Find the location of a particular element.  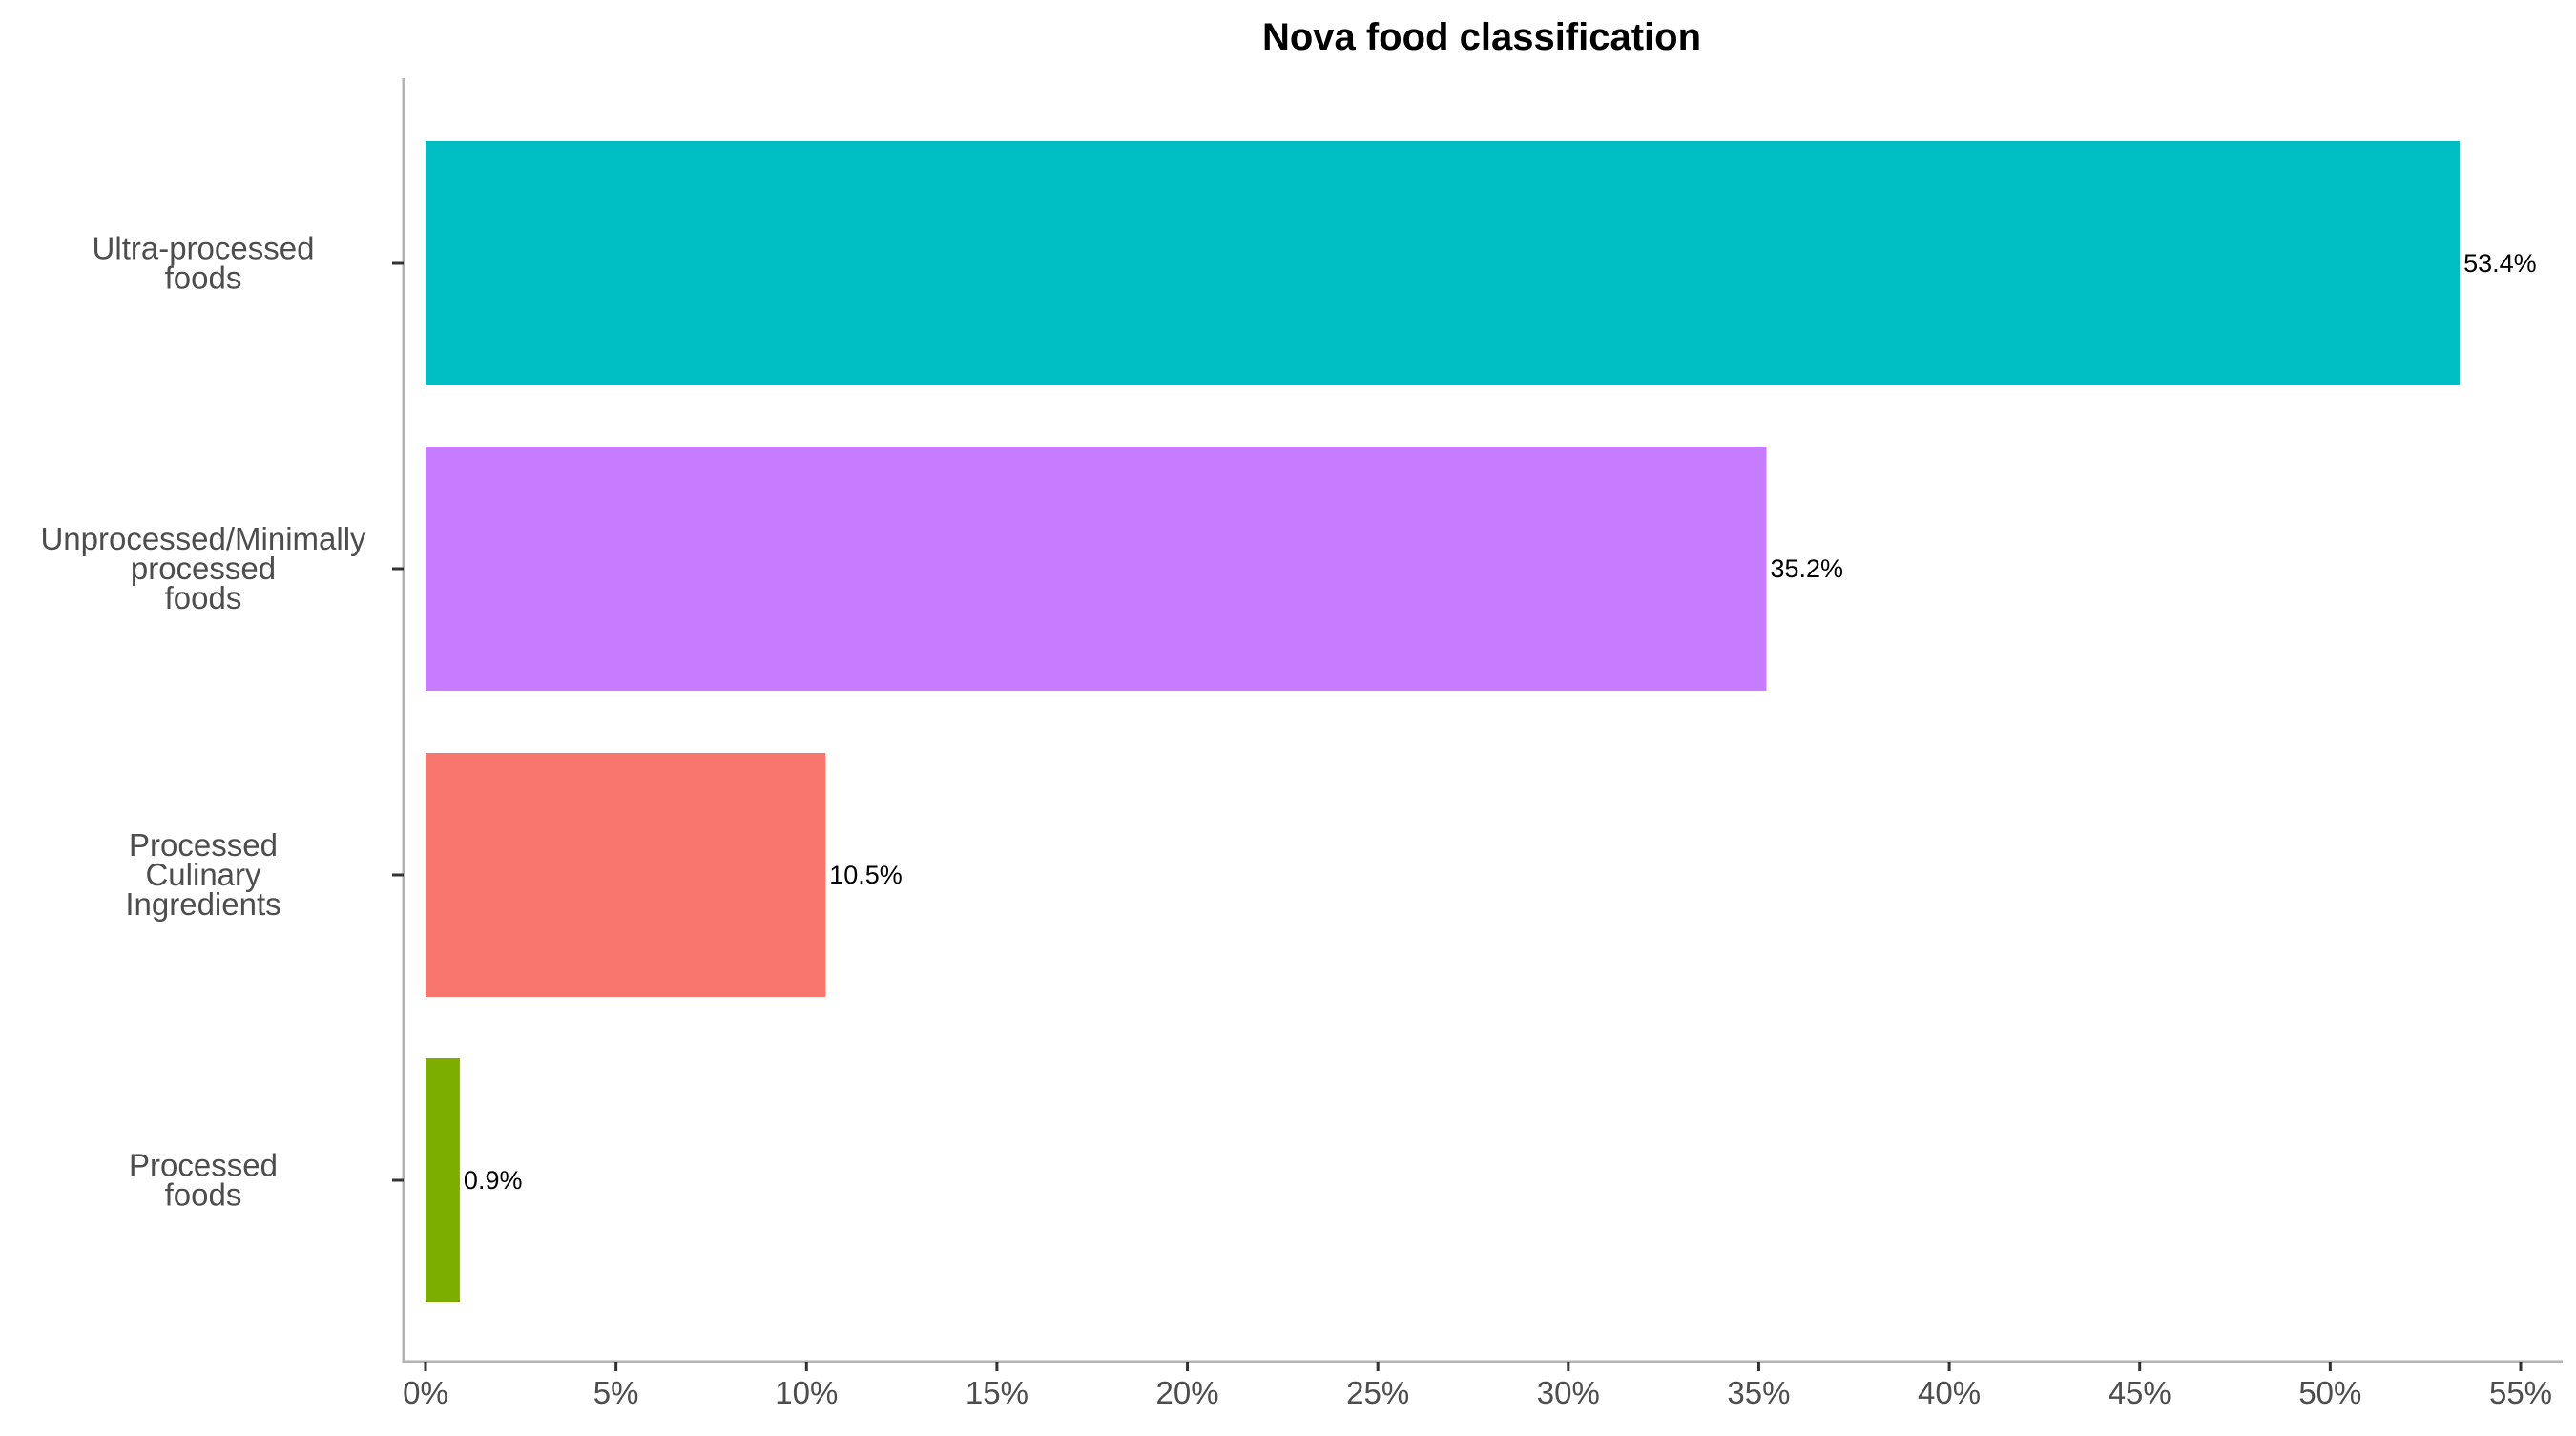

bar-value-label: 35.2% is located at coordinates (1806, 568).